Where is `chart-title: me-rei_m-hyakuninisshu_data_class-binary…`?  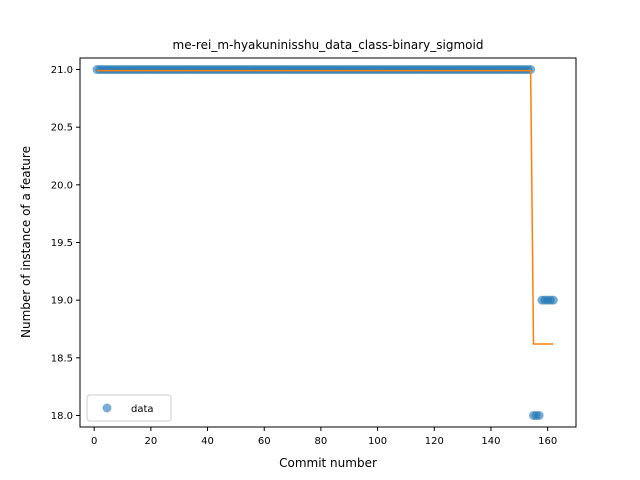
chart-title: me-rei_m-hyakuninisshu_data_class-binary… is located at coordinates (328, 45).